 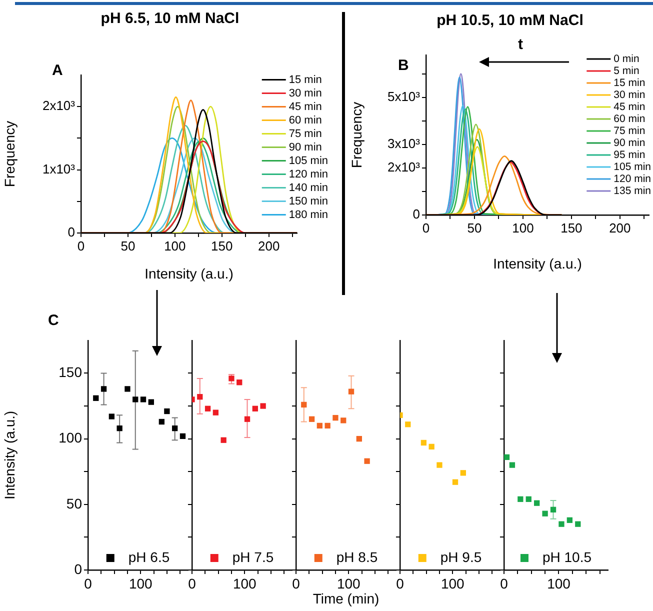 What do you see at coordinates (53, 320) in the screenshot?
I see `text: C` at bounding box center [53, 320].